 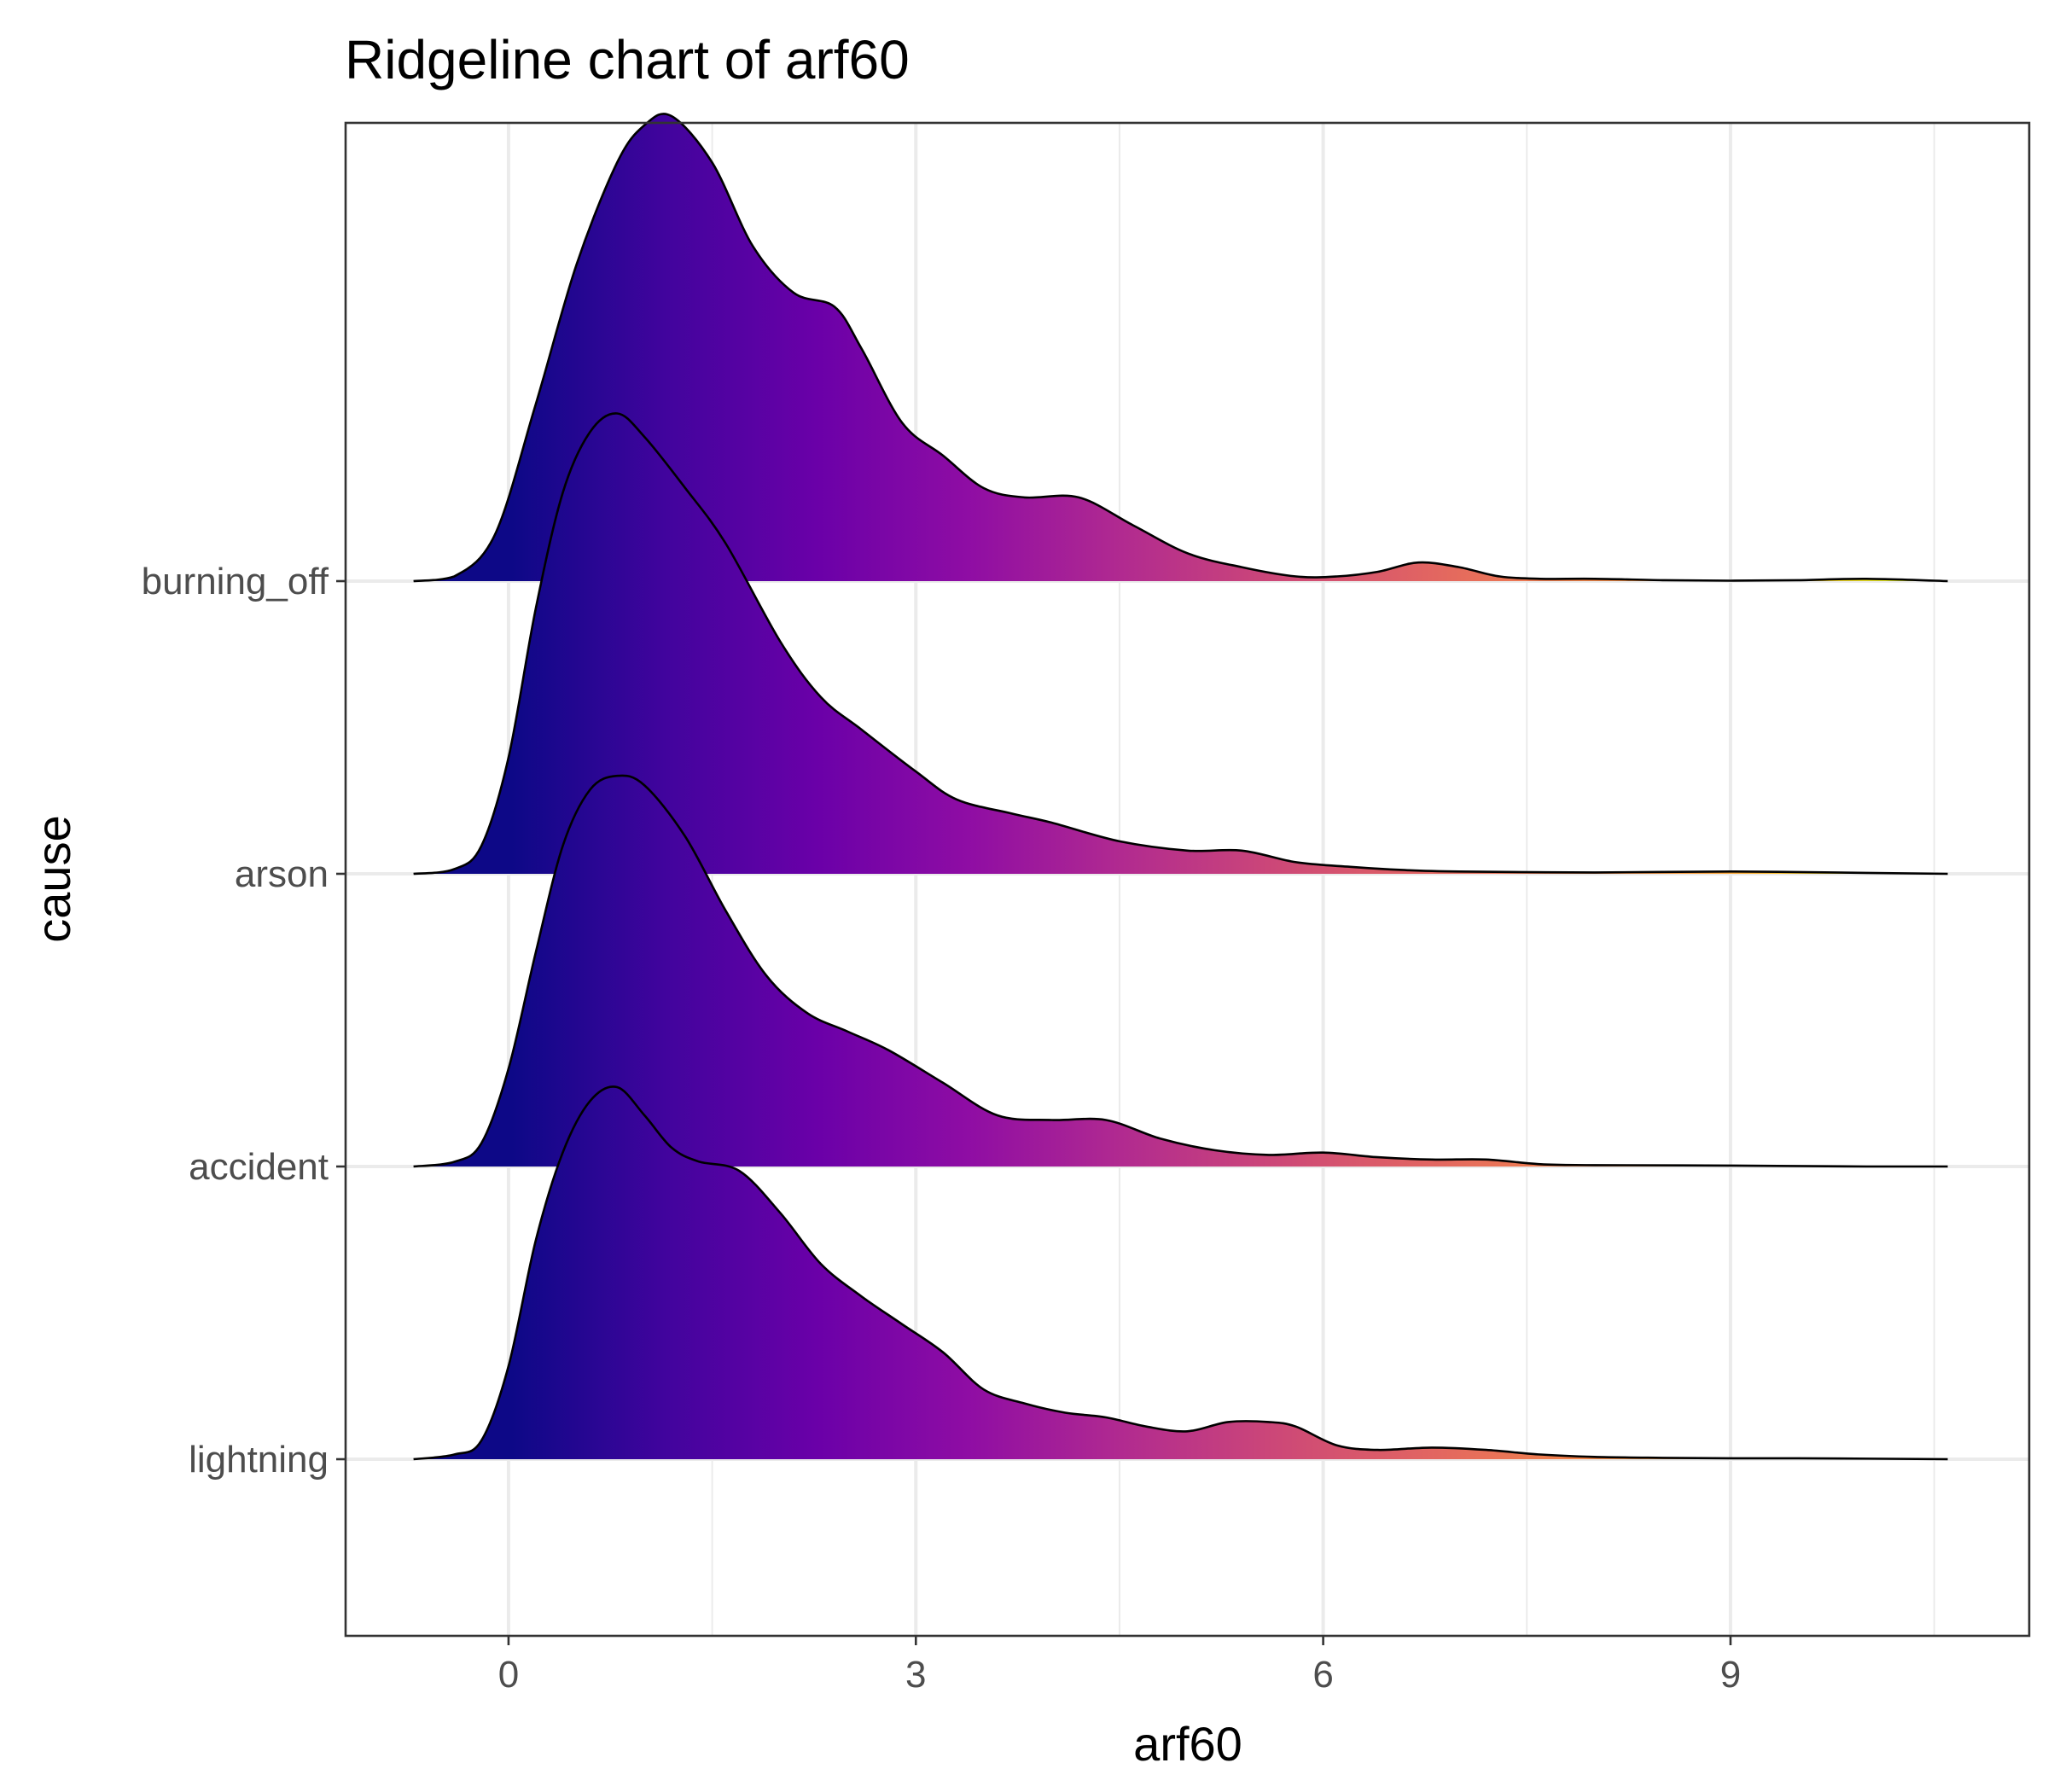 What do you see at coordinates (282, 874) in the screenshot?
I see `y-tick-label: arson` at bounding box center [282, 874].